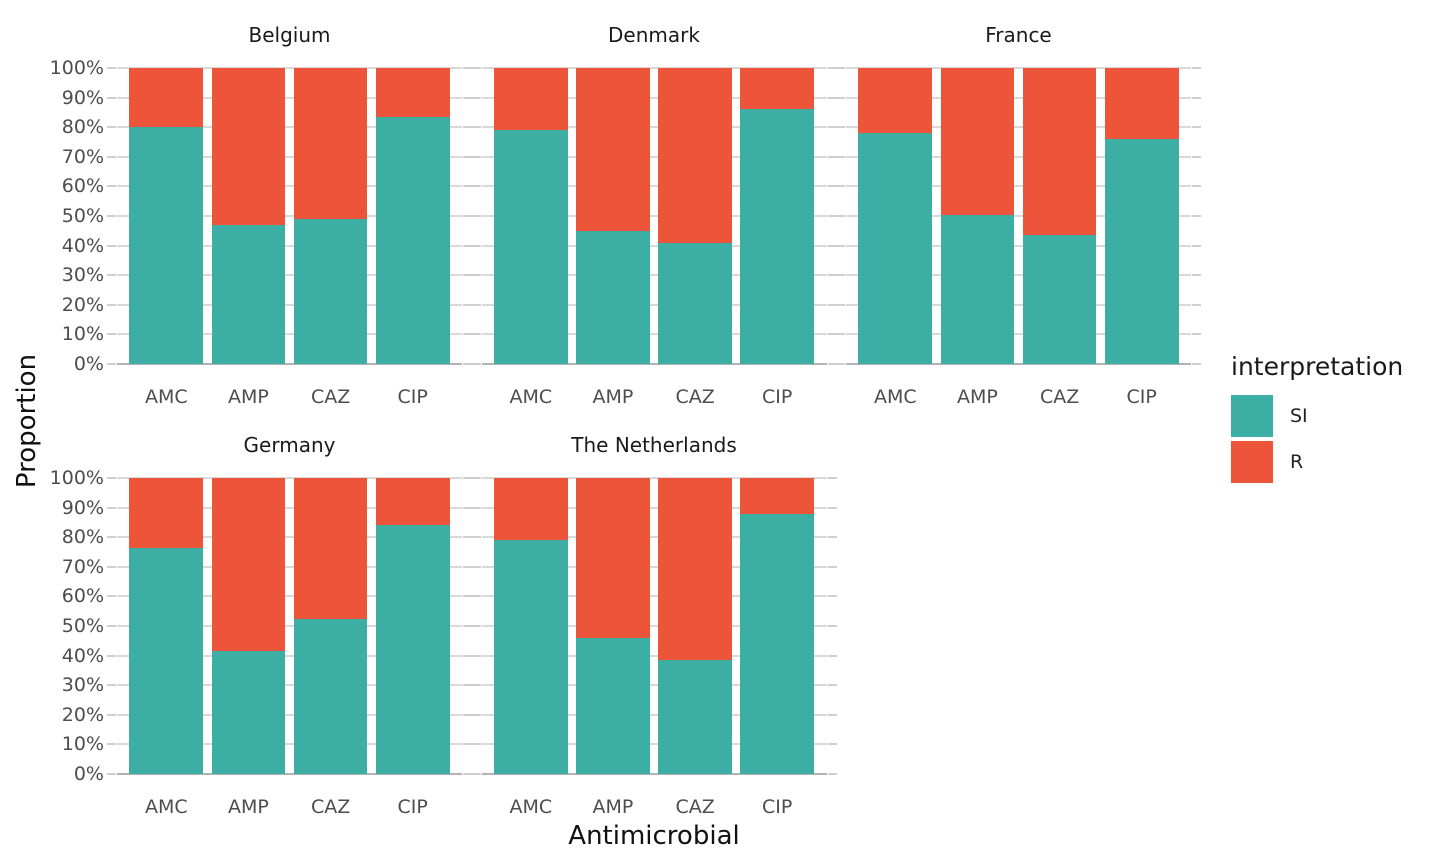 This screenshot has width=1440, height=864. What do you see at coordinates (289, 625) in the screenshot?
I see `facet-panel-germany: Germany AMC AMP CAZ CIP` at bounding box center [289, 625].